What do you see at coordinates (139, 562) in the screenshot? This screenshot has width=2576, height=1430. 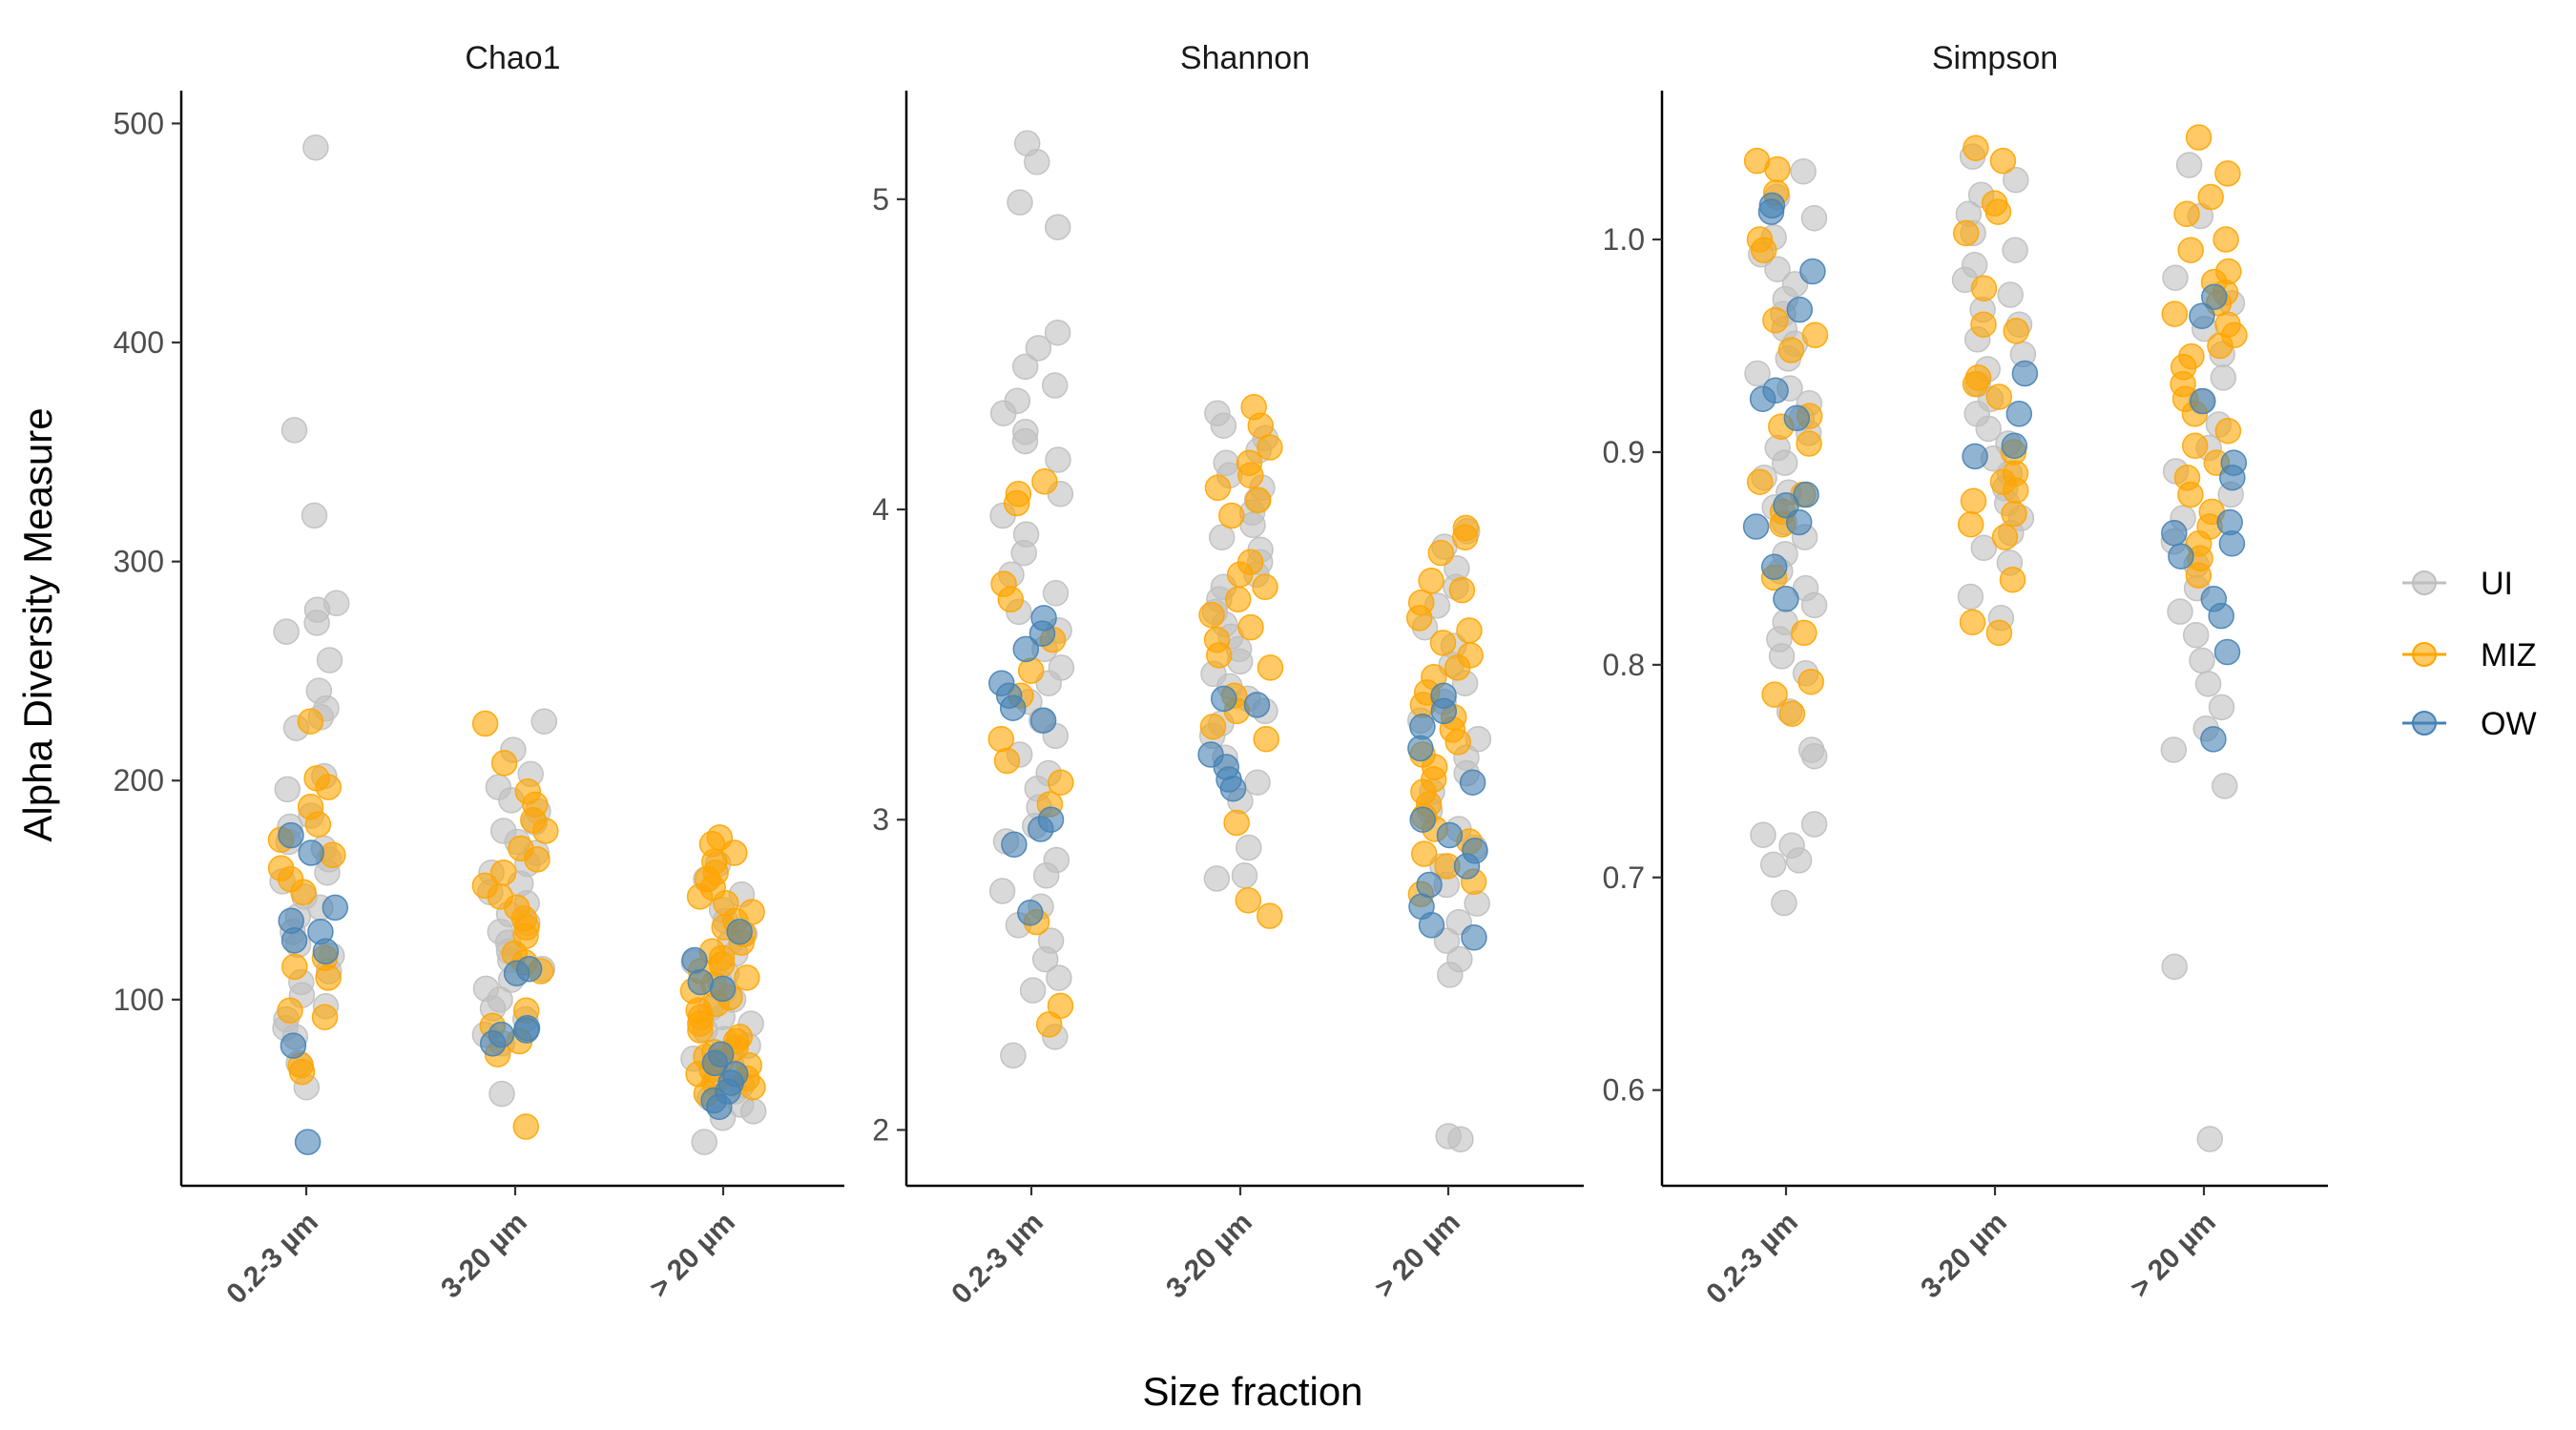 I see `y-tick-label: 300` at bounding box center [139, 562].